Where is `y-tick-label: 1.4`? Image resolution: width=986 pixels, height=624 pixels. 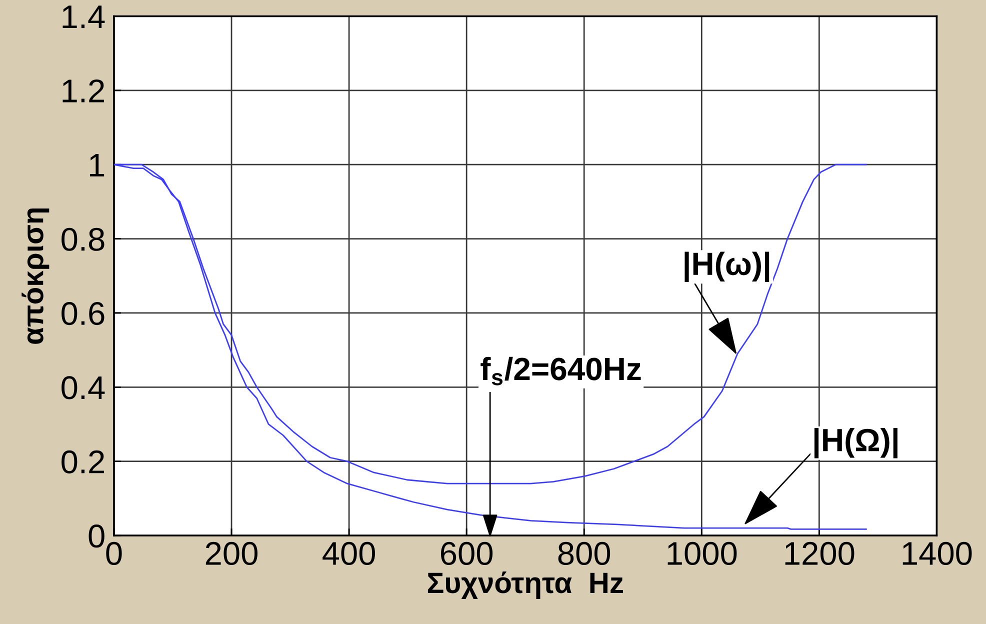
y-tick-label: 1.4 is located at coordinates (83, 17).